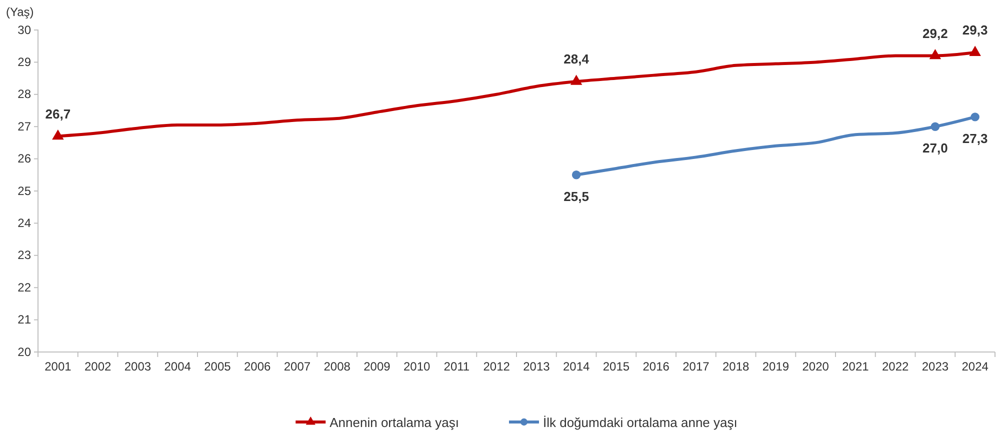  I want to click on x-tick-label: 2021, so click(856, 367).